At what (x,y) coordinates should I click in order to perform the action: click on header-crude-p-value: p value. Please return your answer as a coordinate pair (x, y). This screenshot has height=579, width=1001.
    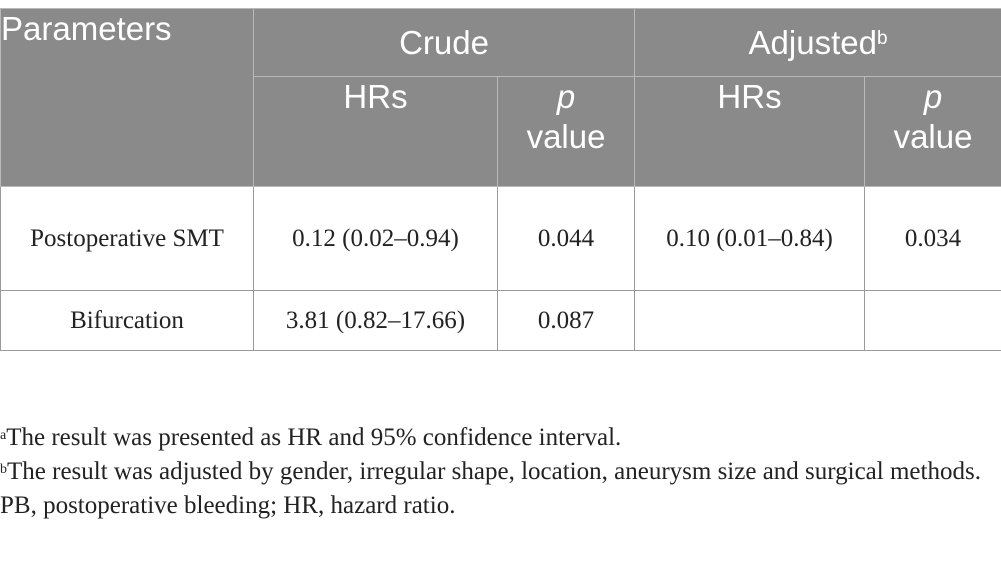
    Looking at the image, I should click on (566, 131).